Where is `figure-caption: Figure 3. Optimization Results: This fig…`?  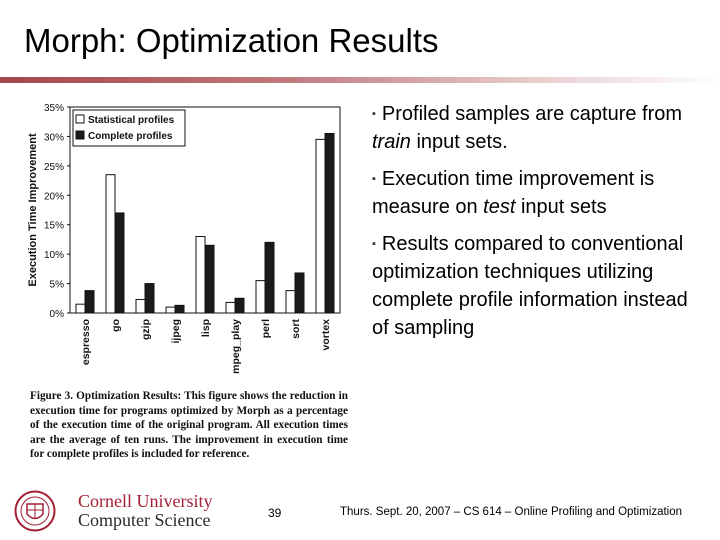 figure-caption: Figure 3. Optimization Results: This fig… is located at coordinates (189, 425).